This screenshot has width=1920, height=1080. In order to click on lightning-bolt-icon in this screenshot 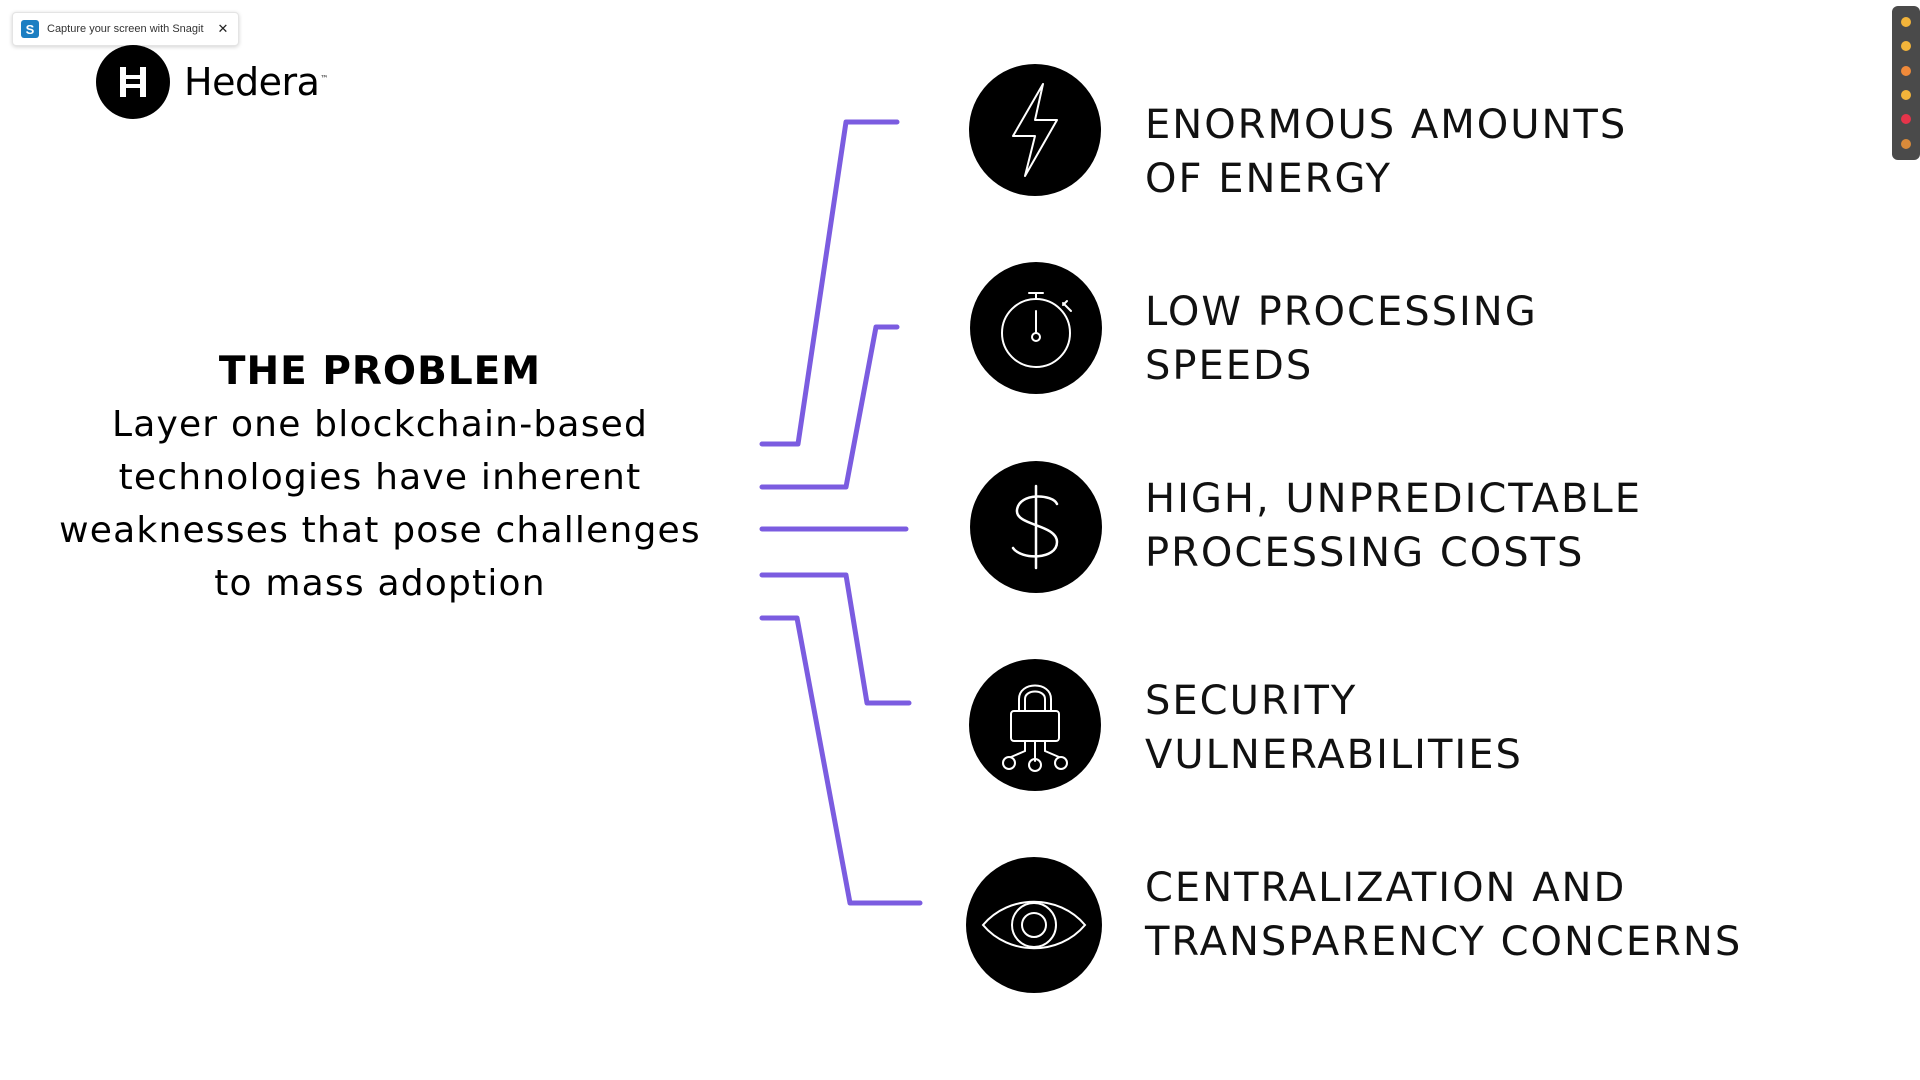, I will do `click(1035, 130)`.